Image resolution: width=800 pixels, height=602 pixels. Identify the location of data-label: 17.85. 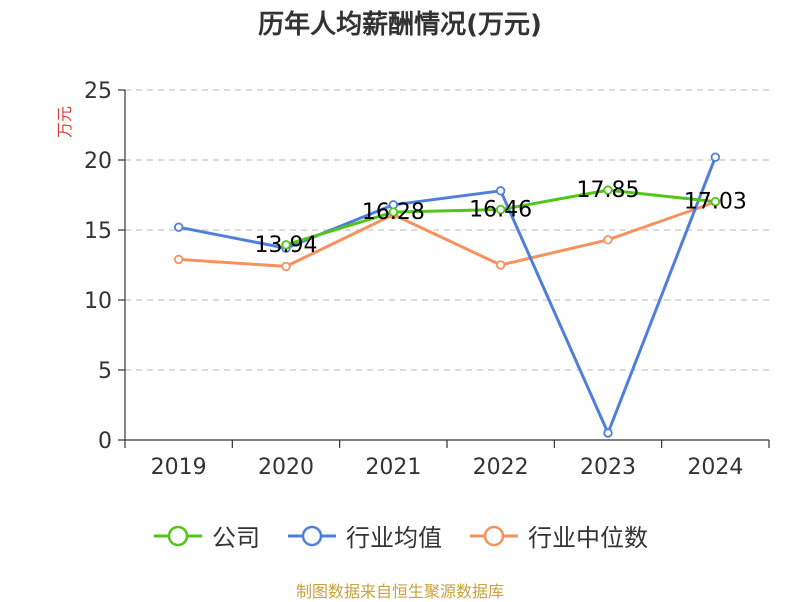
(608, 190).